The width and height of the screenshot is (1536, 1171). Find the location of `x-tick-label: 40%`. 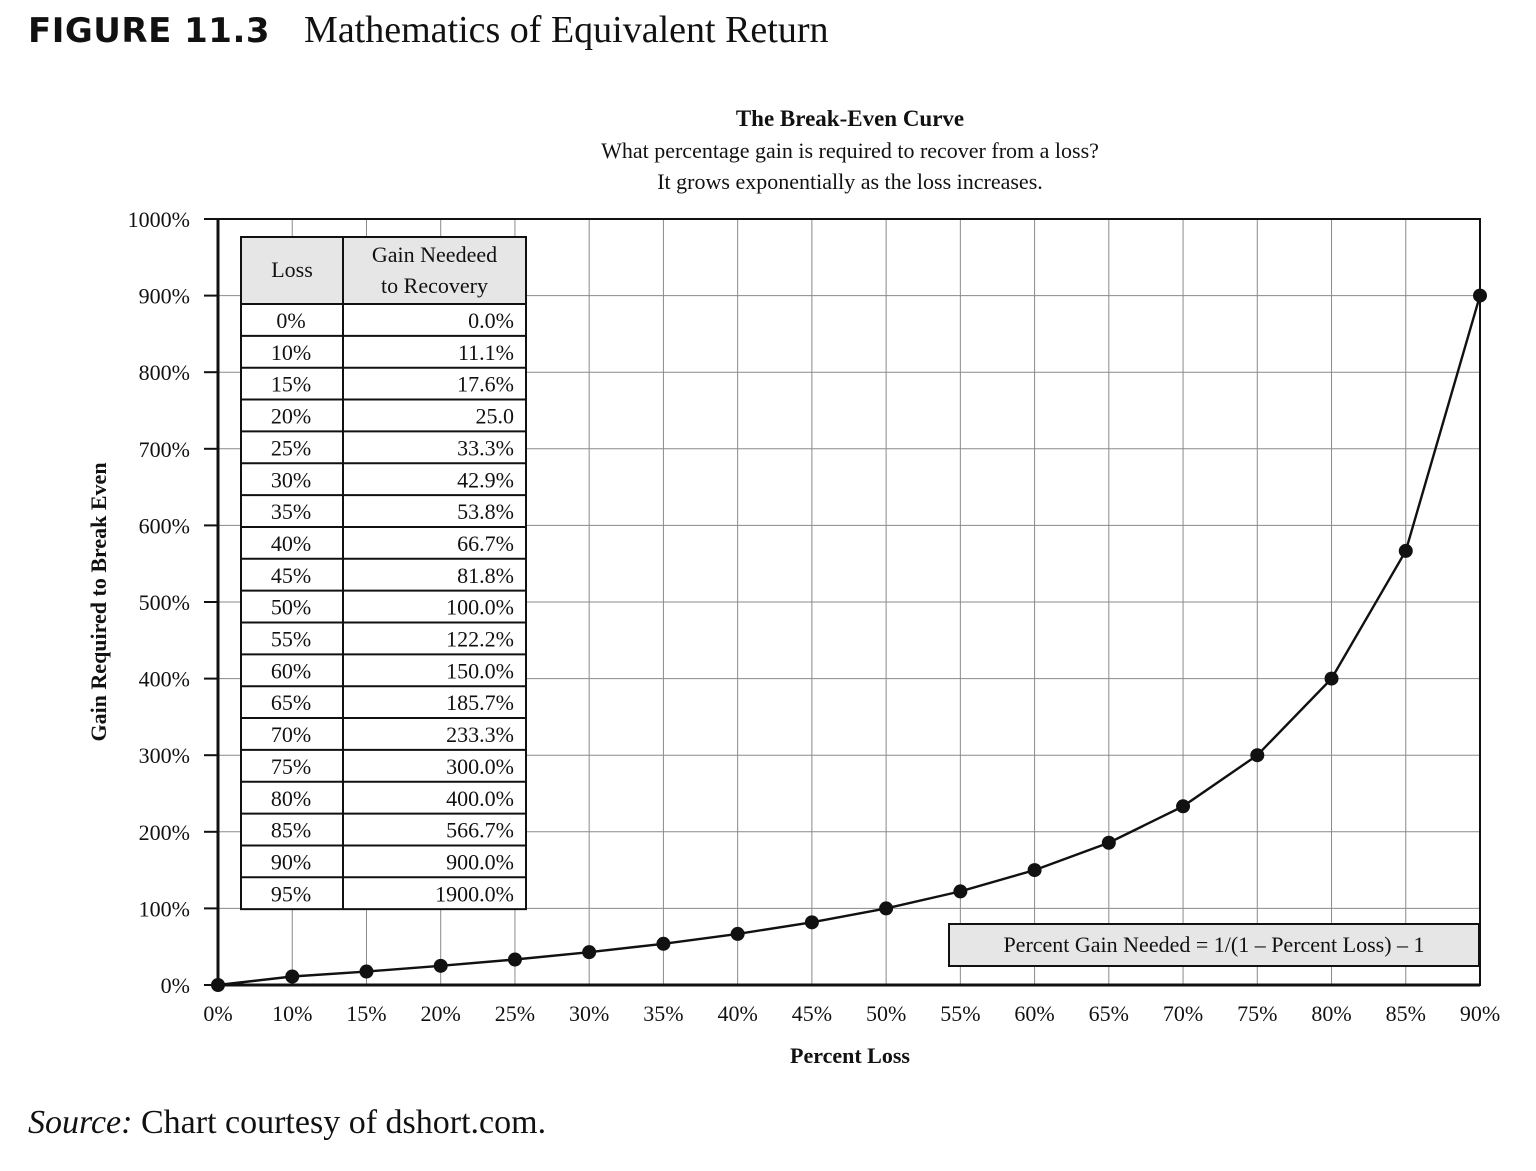

x-tick-label: 40% is located at coordinates (737, 1013).